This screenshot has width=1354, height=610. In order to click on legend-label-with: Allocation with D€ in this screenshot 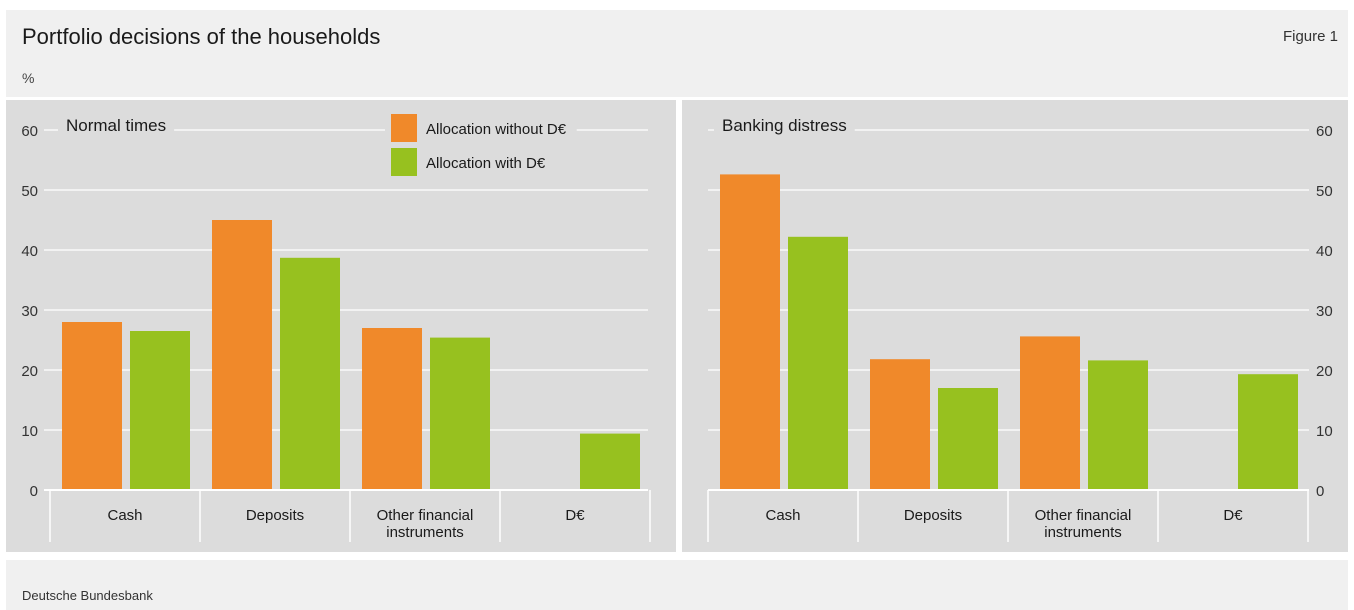, I will do `click(486, 163)`.